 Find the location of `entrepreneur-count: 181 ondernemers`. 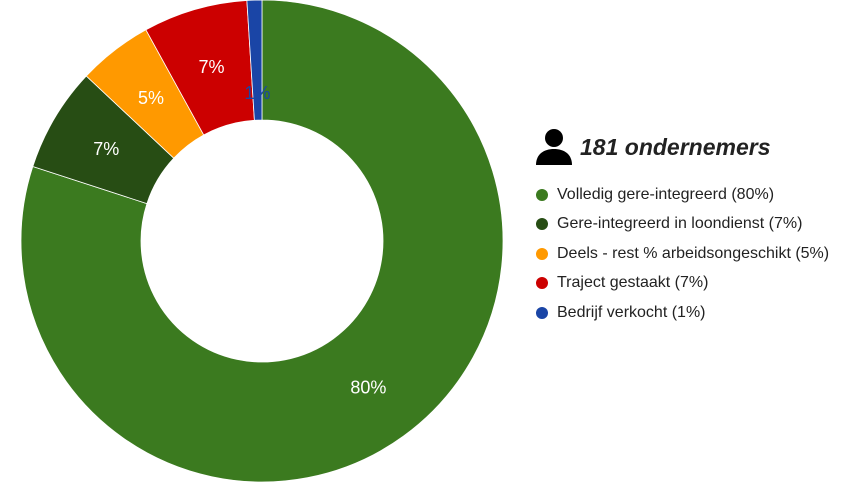

entrepreneur-count: 181 ondernemers is located at coordinates (675, 146).